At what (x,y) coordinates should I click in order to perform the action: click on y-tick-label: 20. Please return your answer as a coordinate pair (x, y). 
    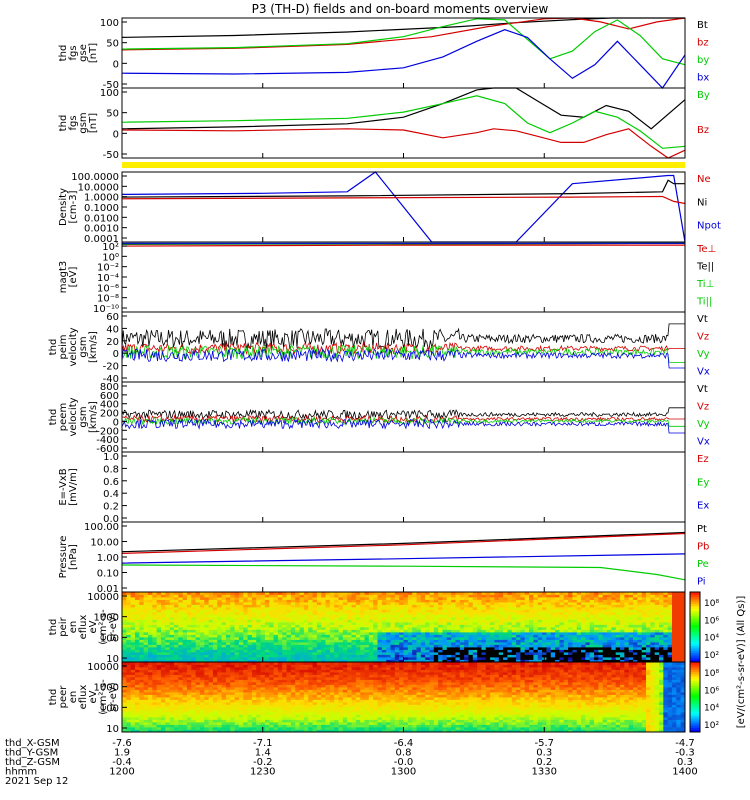
    Looking at the image, I should click on (112, 342).